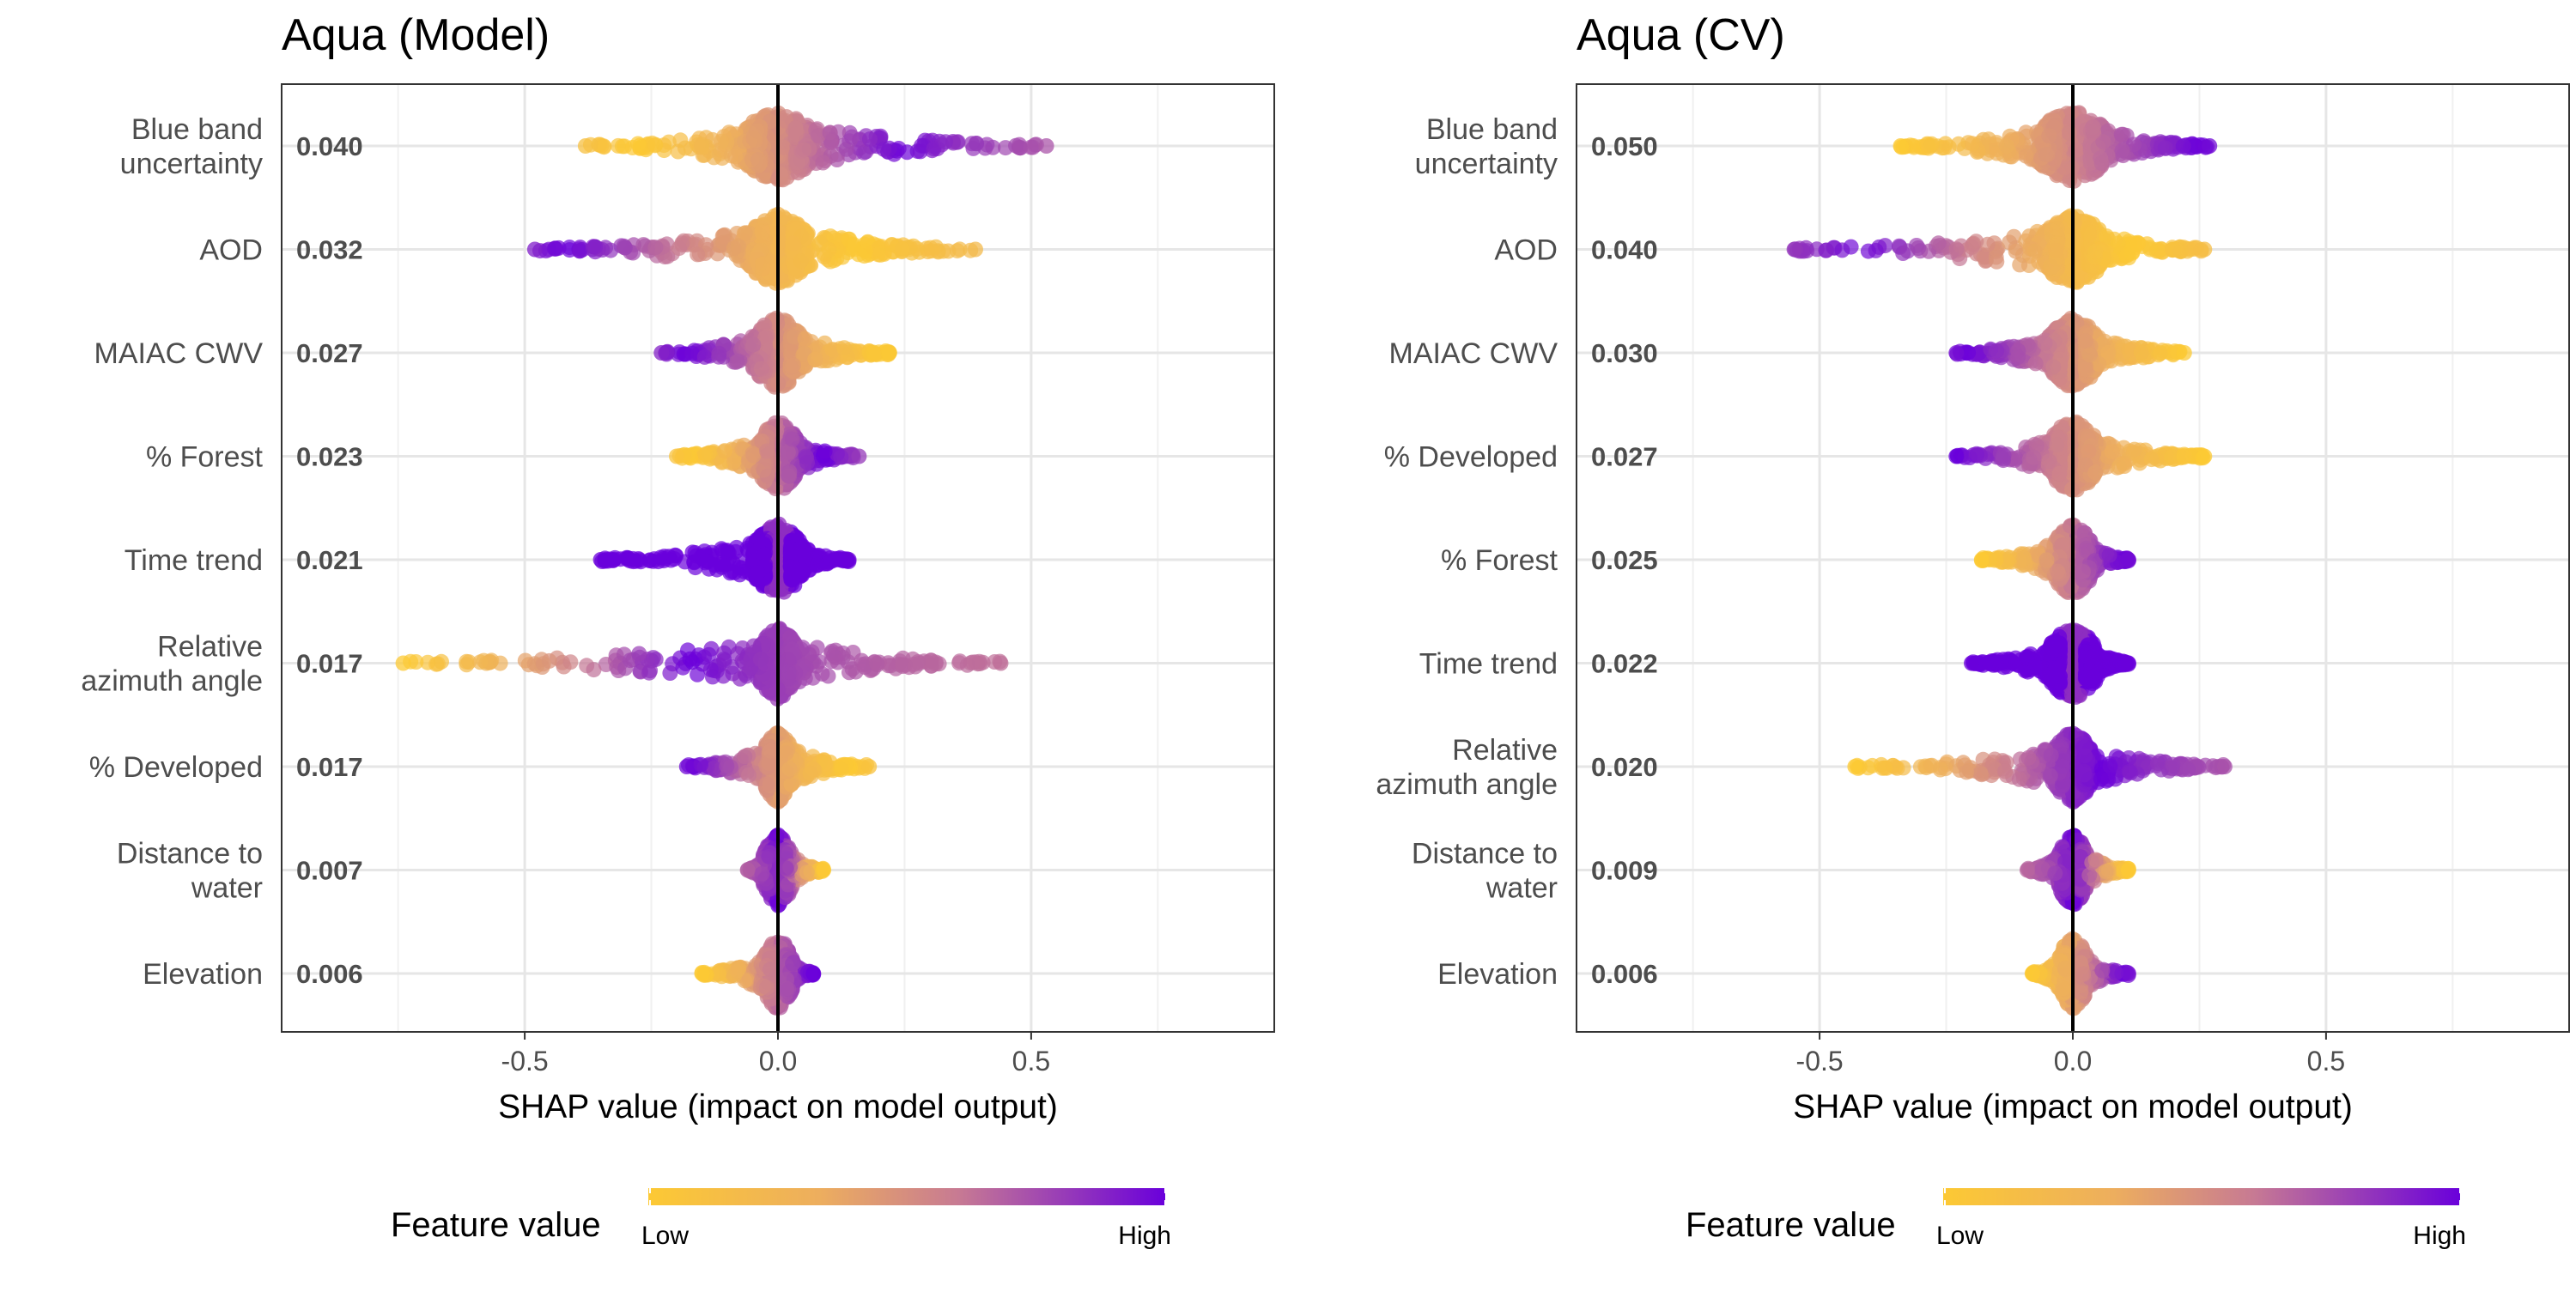 The height and width of the screenshot is (1292, 2576). What do you see at coordinates (416, 35) in the screenshot?
I see `panel-title: Aqua (Model)` at bounding box center [416, 35].